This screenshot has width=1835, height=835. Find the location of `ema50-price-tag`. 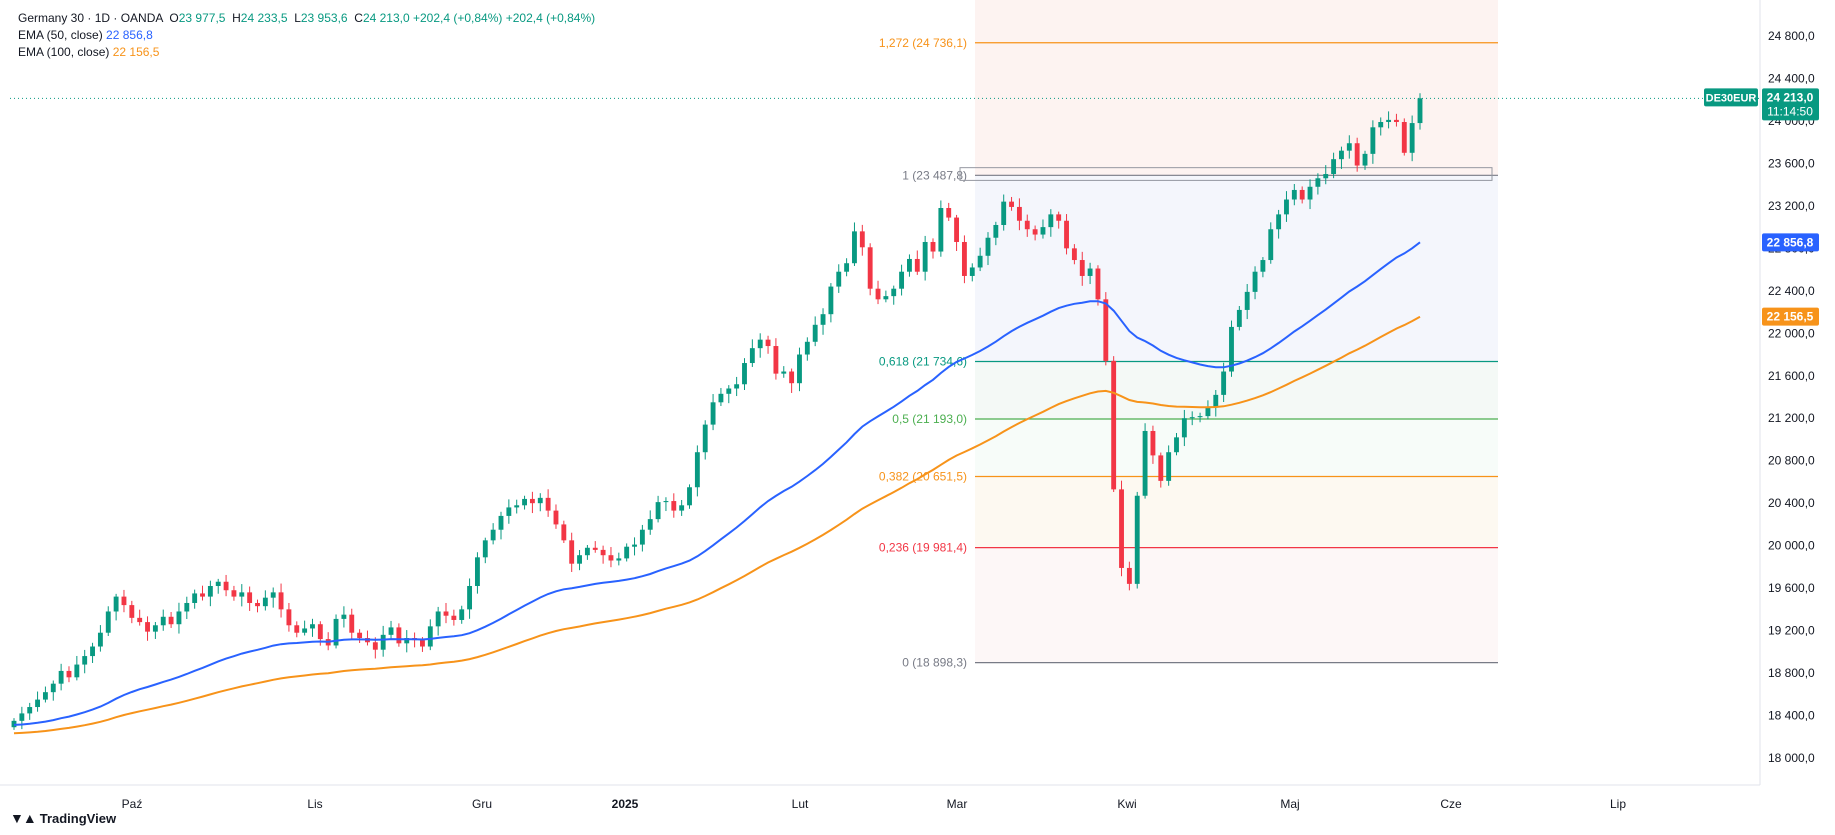

ema50-price-tag is located at coordinates (1790, 242).